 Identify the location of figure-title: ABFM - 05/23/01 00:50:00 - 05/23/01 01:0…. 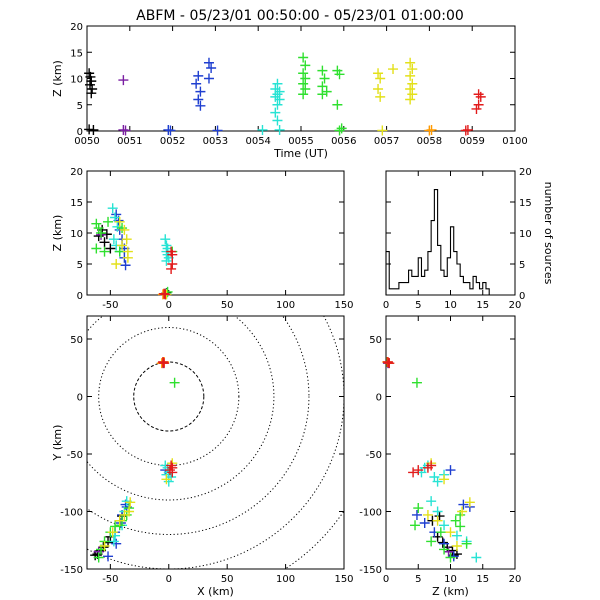
(300, 16).